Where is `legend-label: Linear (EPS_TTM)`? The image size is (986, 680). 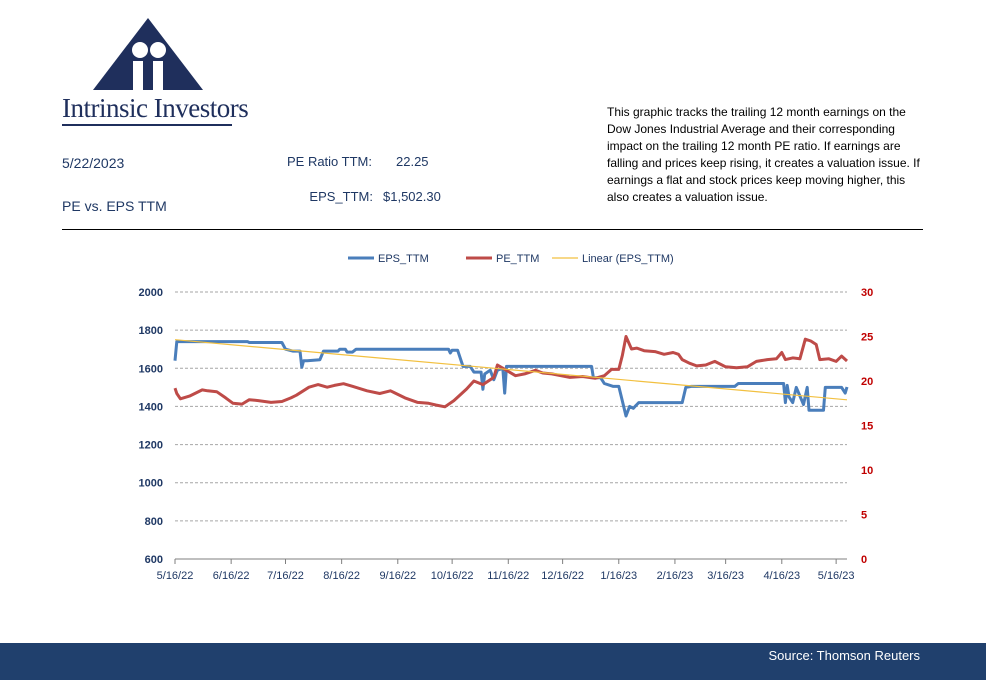 legend-label: Linear (EPS_TTM) is located at coordinates (628, 259).